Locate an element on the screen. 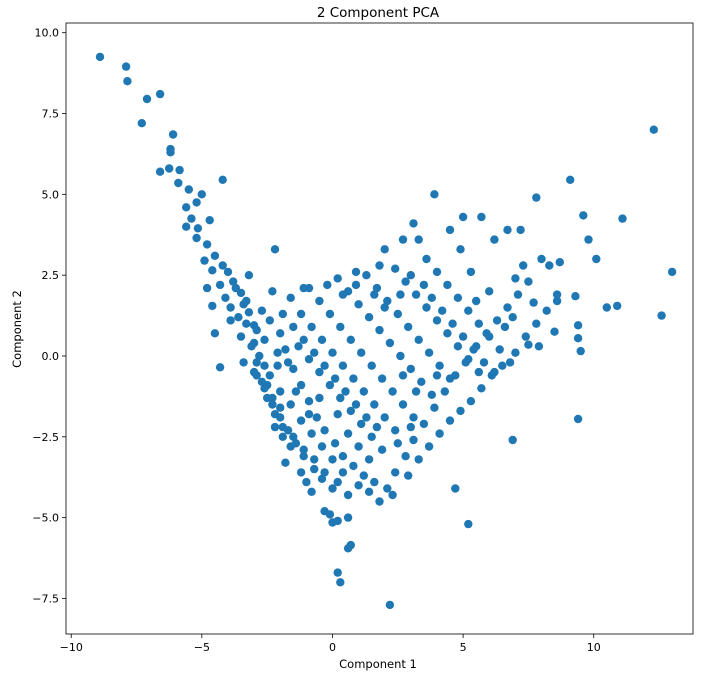 The image size is (706, 687). x-tick-label: 5 is located at coordinates (463, 647).